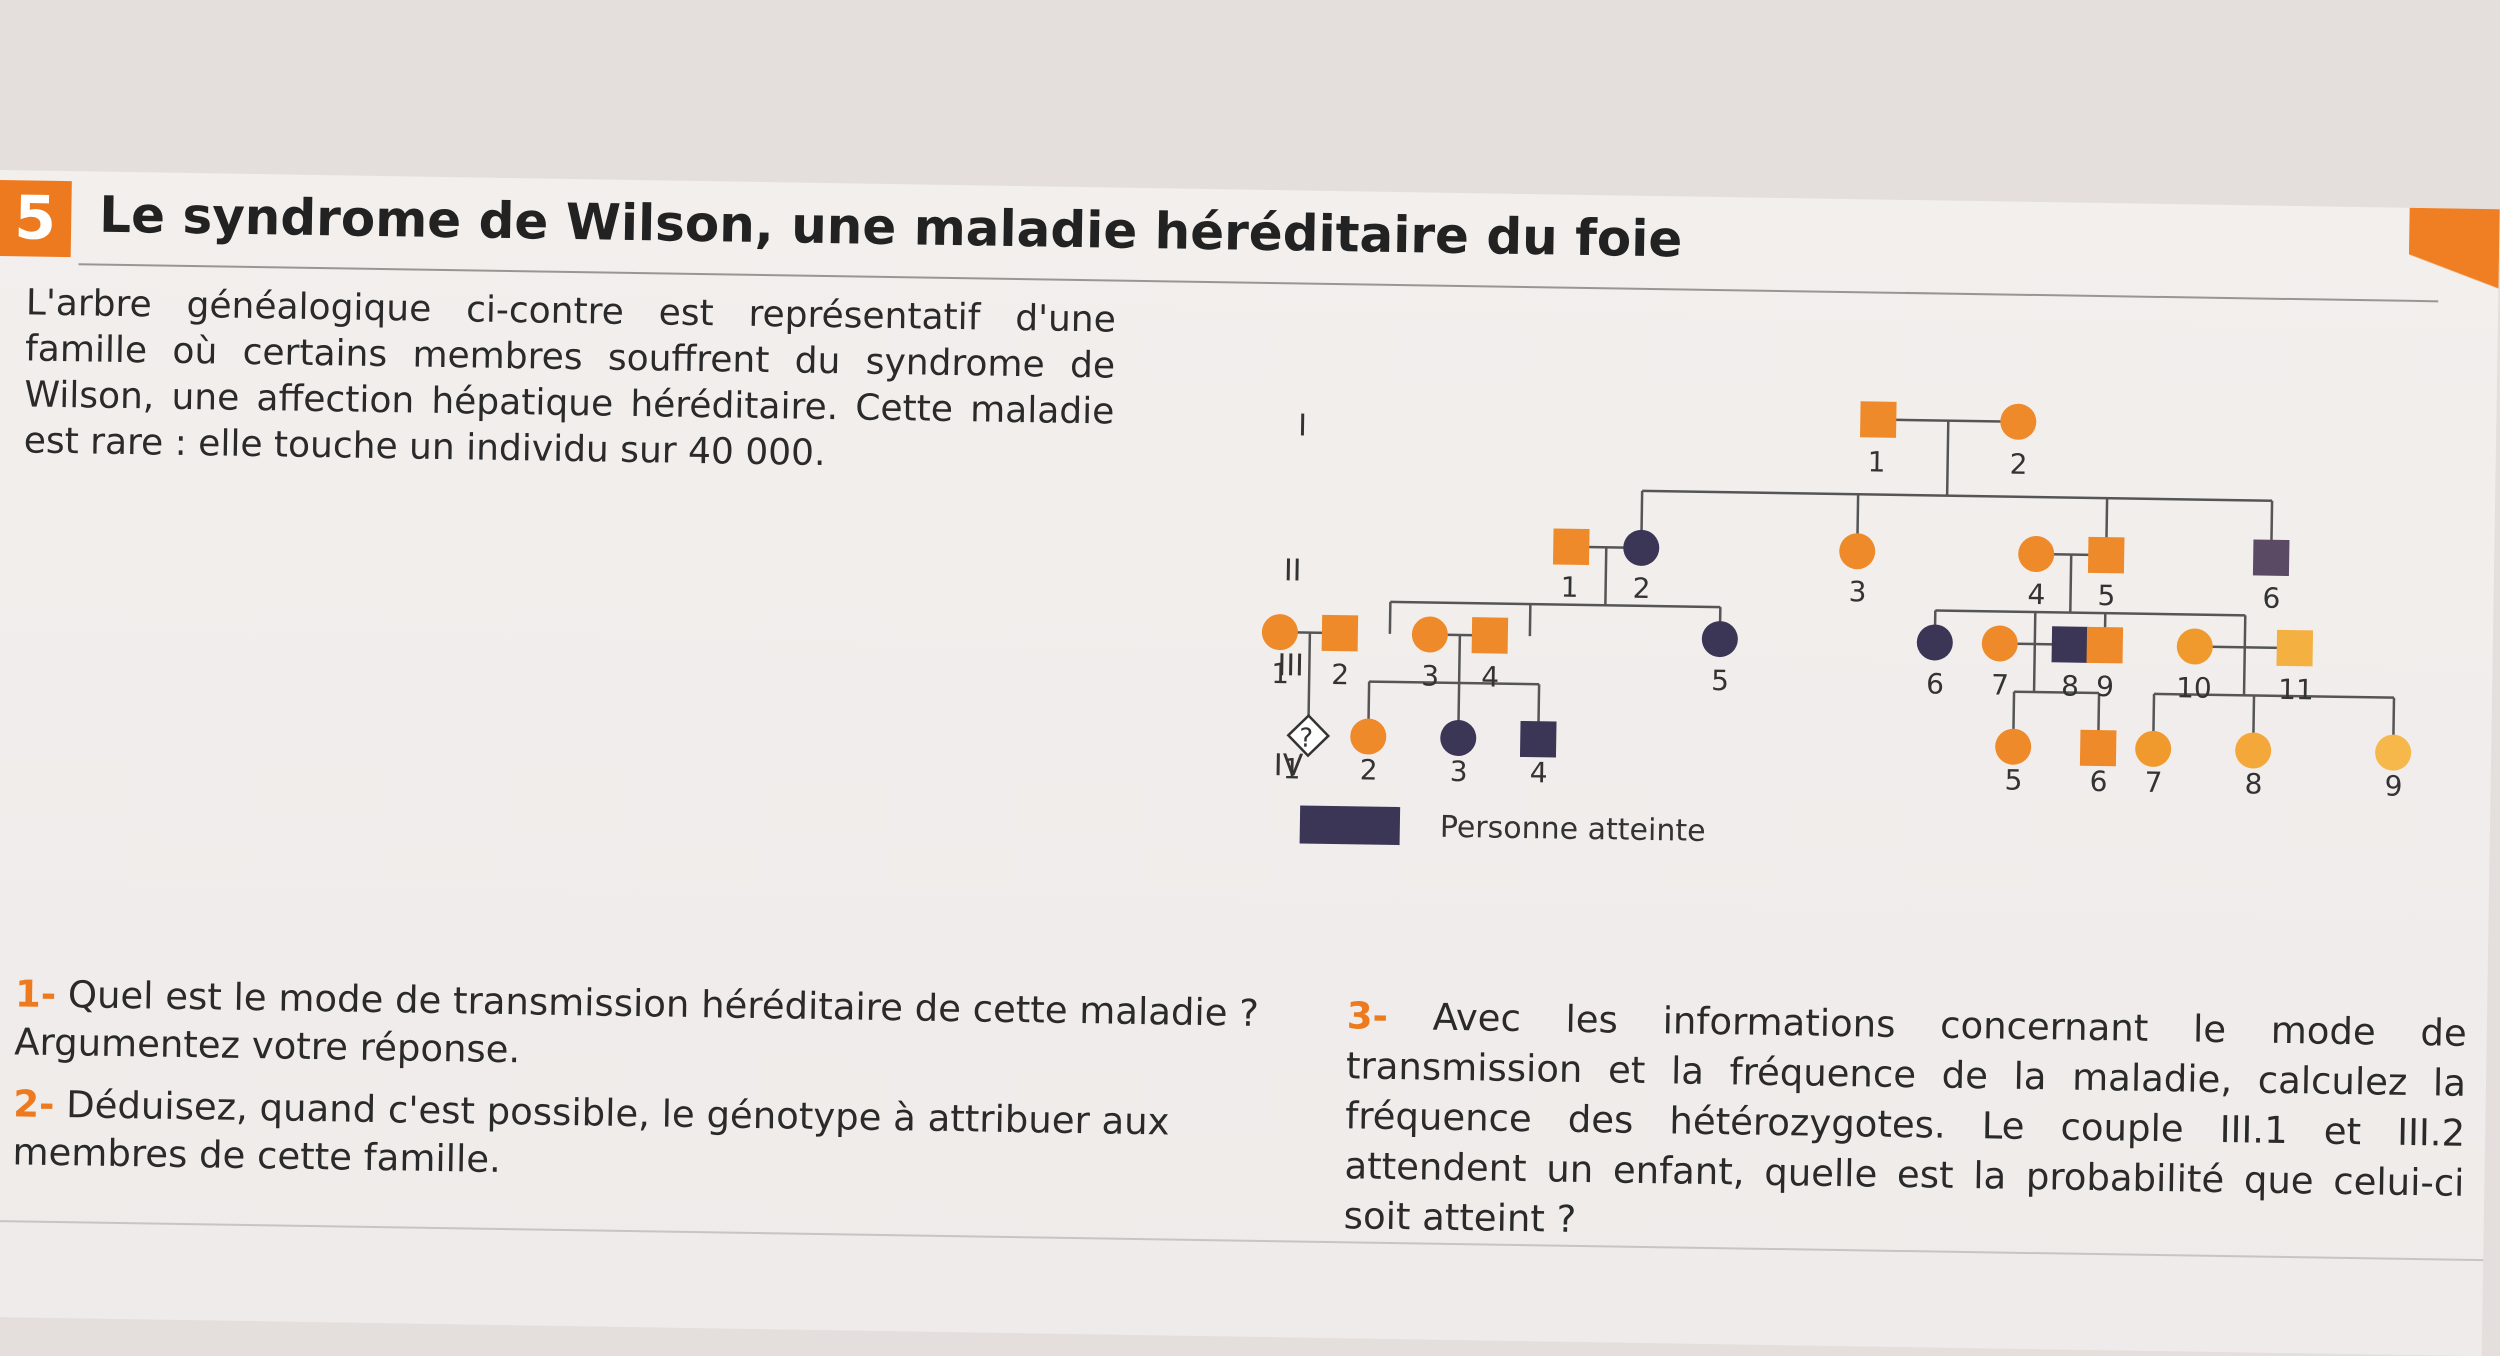  Describe the element at coordinates (1569, 587) in the screenshot. I see `label-II-1: 1` at that location.